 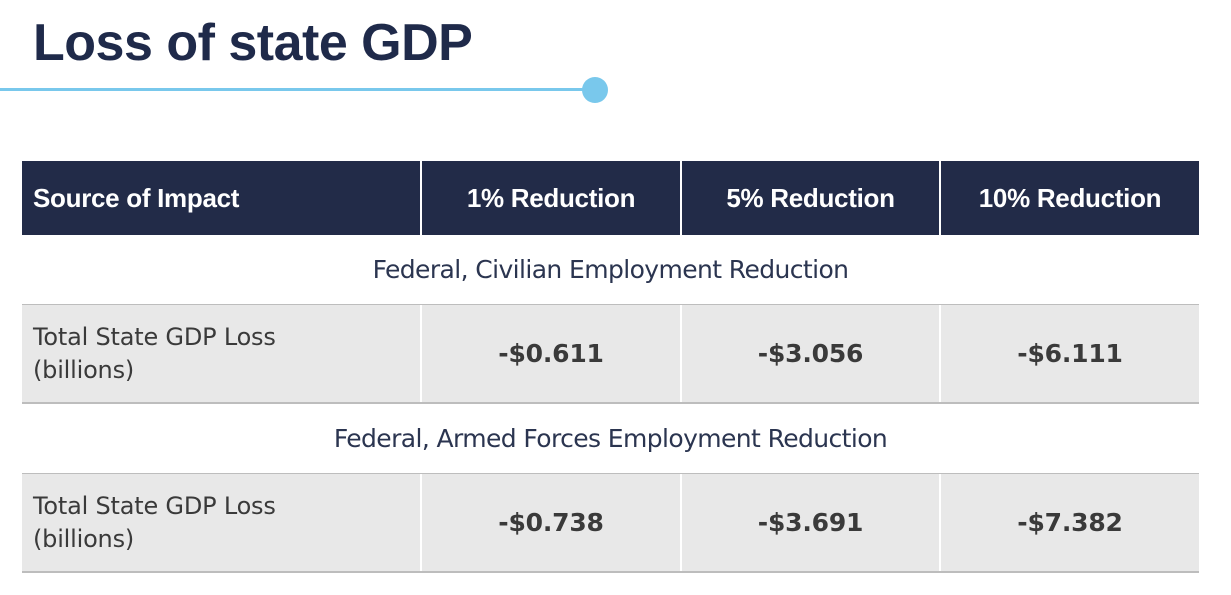 What do you see at coordinates (136, 197) in the screenshot?
I see `header-source-of-impact: Source of Impact` at bounding box center [136, 197].